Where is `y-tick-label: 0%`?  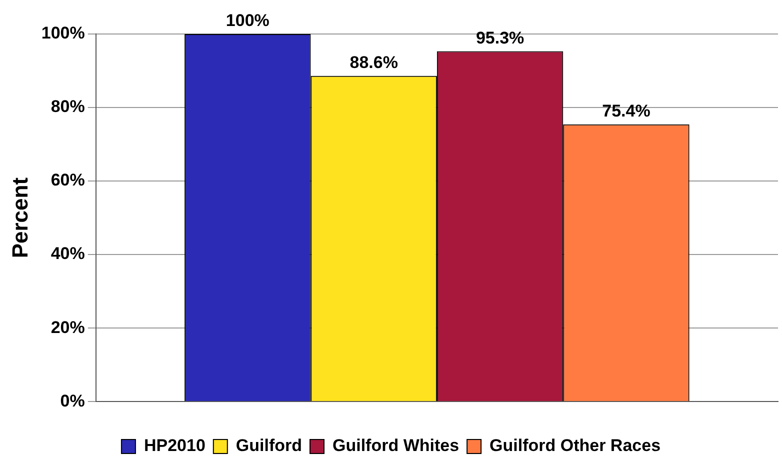 y-tick-label: 0% is located at coordinates (72, 400).